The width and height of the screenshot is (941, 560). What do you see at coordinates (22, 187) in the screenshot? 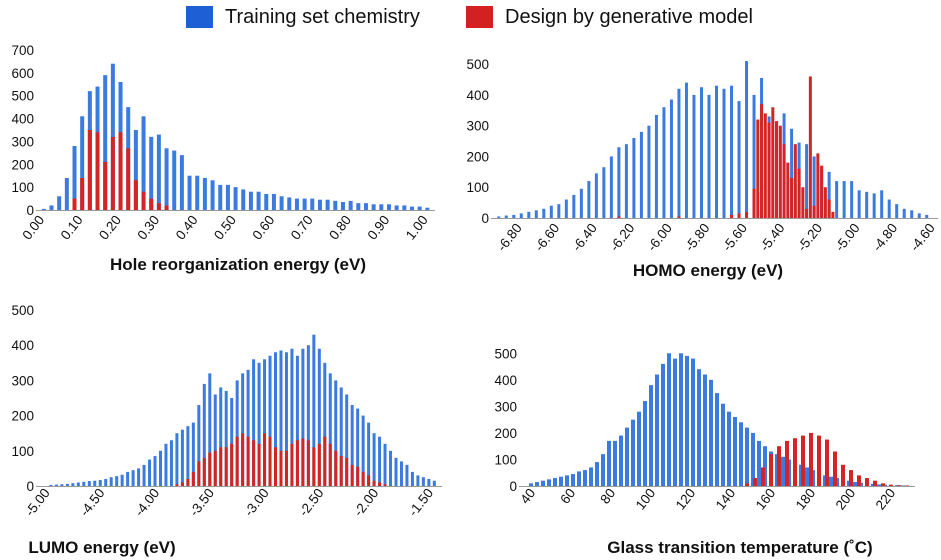
I see `y-tick-label: 100` at bounding box center [22, 187].